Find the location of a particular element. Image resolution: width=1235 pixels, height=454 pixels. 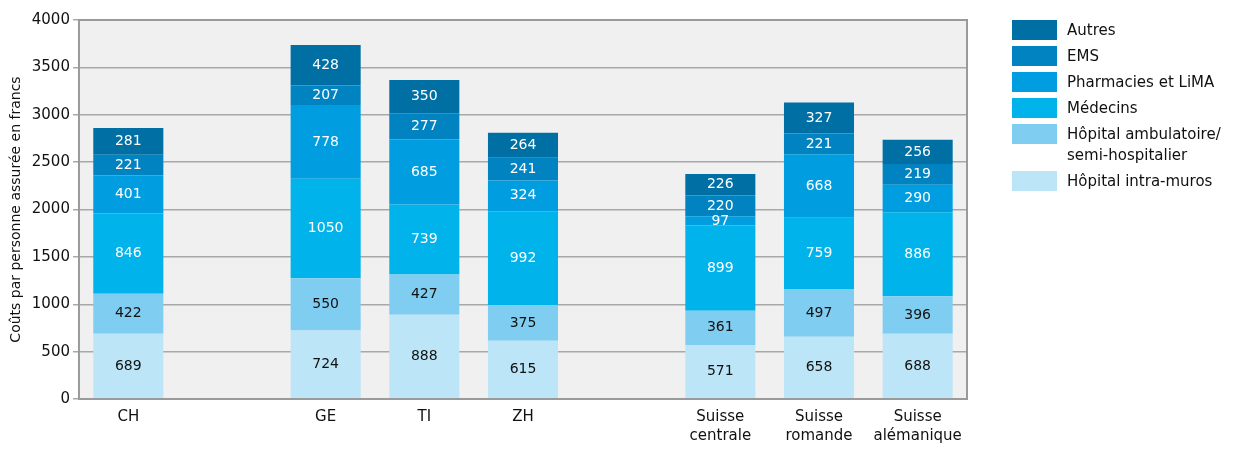

data-label: 886 is located at coordinates (918, 252).